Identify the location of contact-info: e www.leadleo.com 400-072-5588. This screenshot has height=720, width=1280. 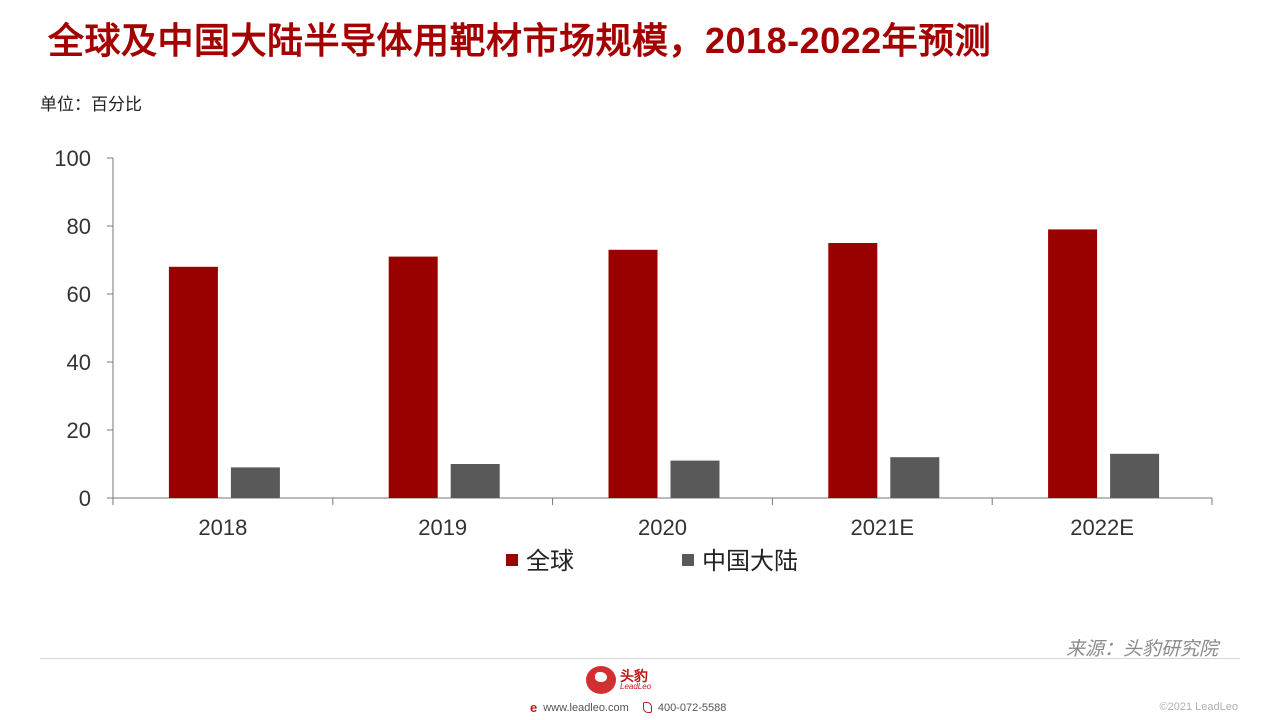
(628, 707).